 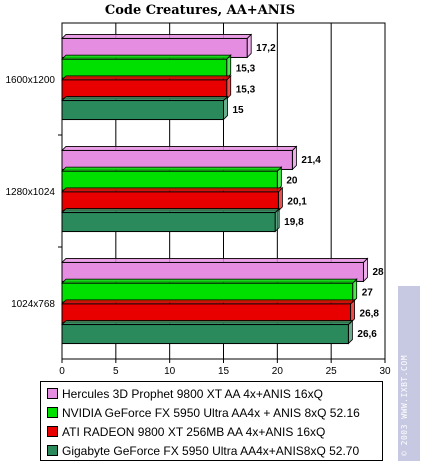 I want to click on data-label: 17,2, so click(x=266, y=48).